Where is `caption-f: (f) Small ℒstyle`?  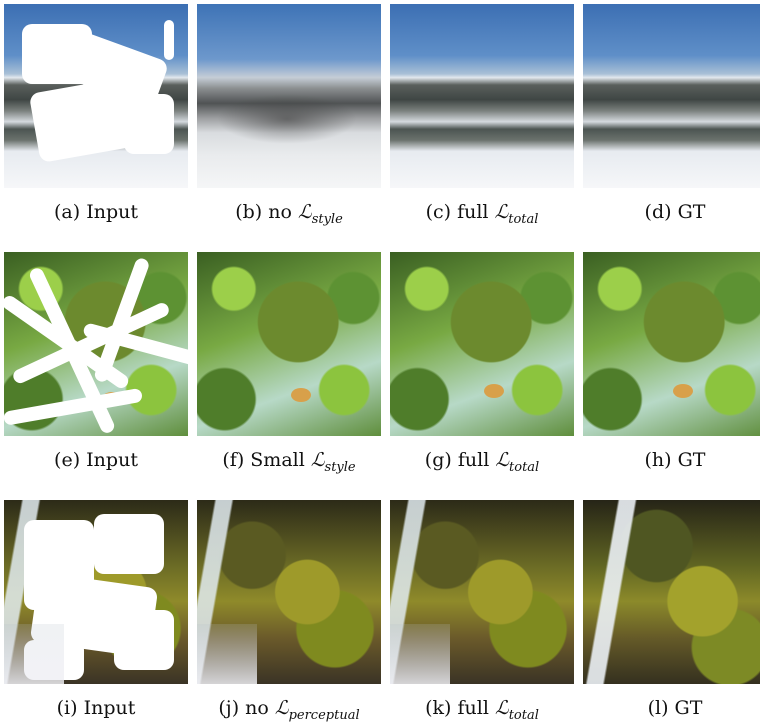 caption-f: (f) Small ℒstyle is located at coordinates (289, 462).